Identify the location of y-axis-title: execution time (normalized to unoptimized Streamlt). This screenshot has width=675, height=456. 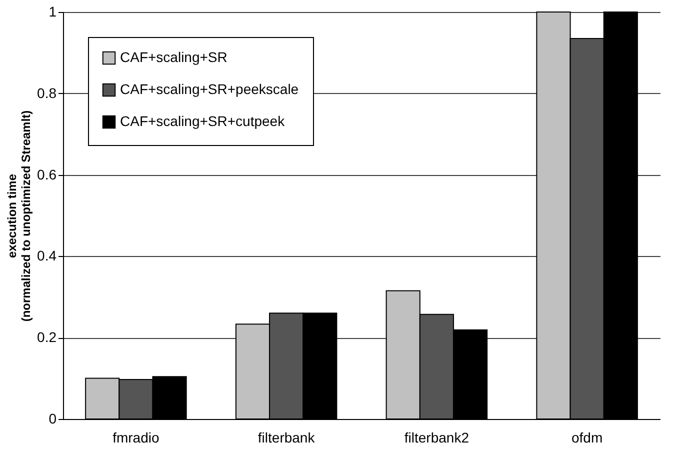
(19, 216).